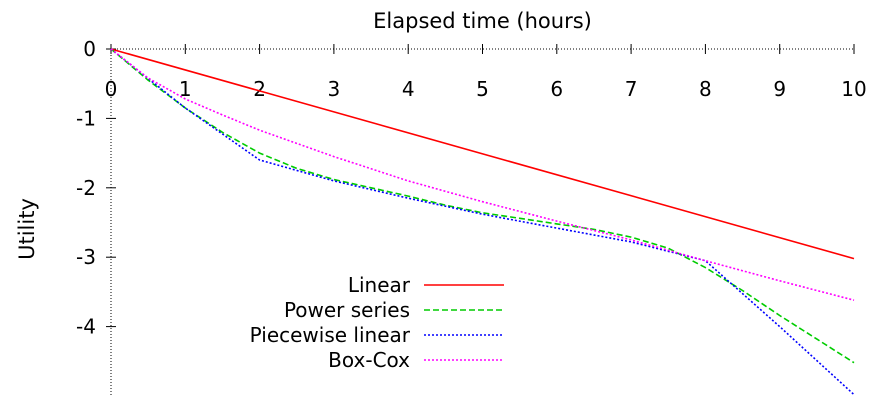 The image size is (876, 396). Describe the element at coordinates (556, 89) in the screenshot. I see `x-tick-label: 6` at that location.